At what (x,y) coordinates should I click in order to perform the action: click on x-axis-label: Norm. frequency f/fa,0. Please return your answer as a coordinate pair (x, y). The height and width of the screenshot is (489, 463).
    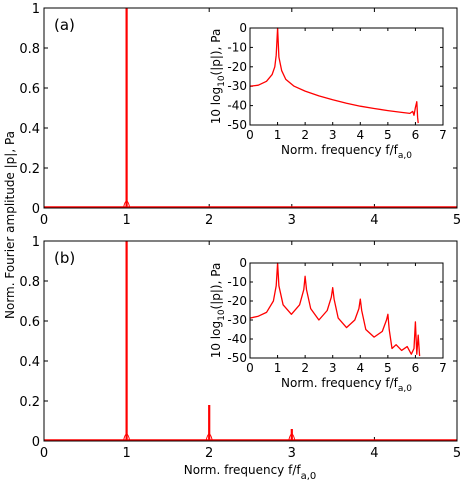
    Looking at the image, I should click on (250, 472).